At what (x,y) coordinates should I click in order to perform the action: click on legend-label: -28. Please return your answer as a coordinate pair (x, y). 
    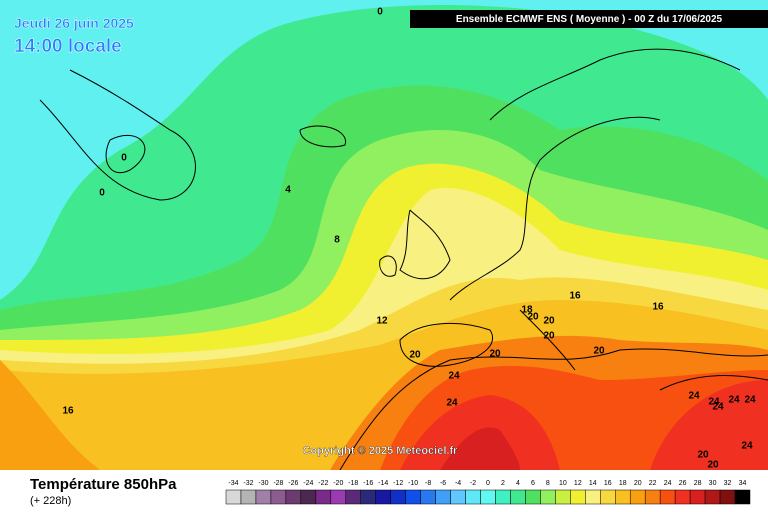
    Looking at the image, I should click on (278, 483).